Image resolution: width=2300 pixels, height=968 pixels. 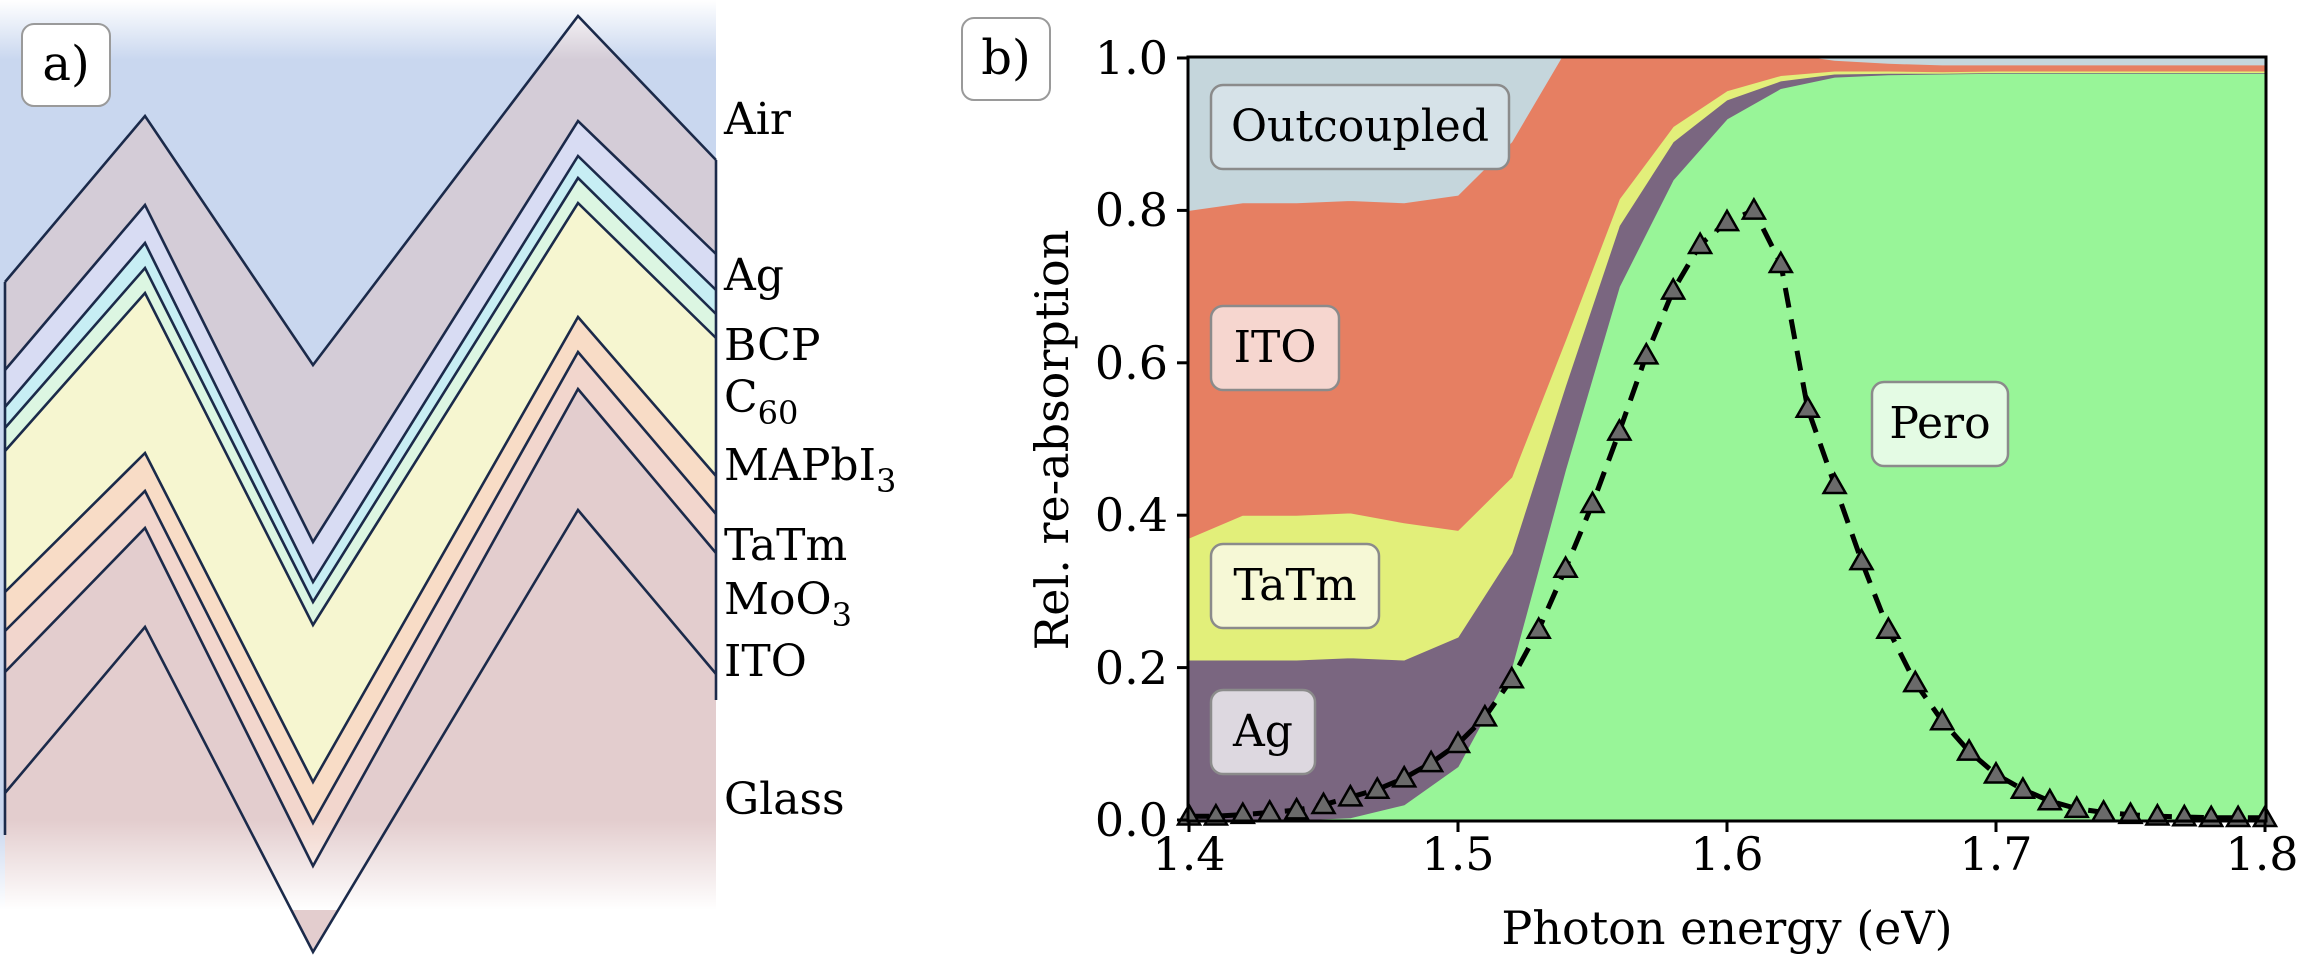 I want to click on region-label-outcoupled: Outcoupled, so click(x=1360, y=127).